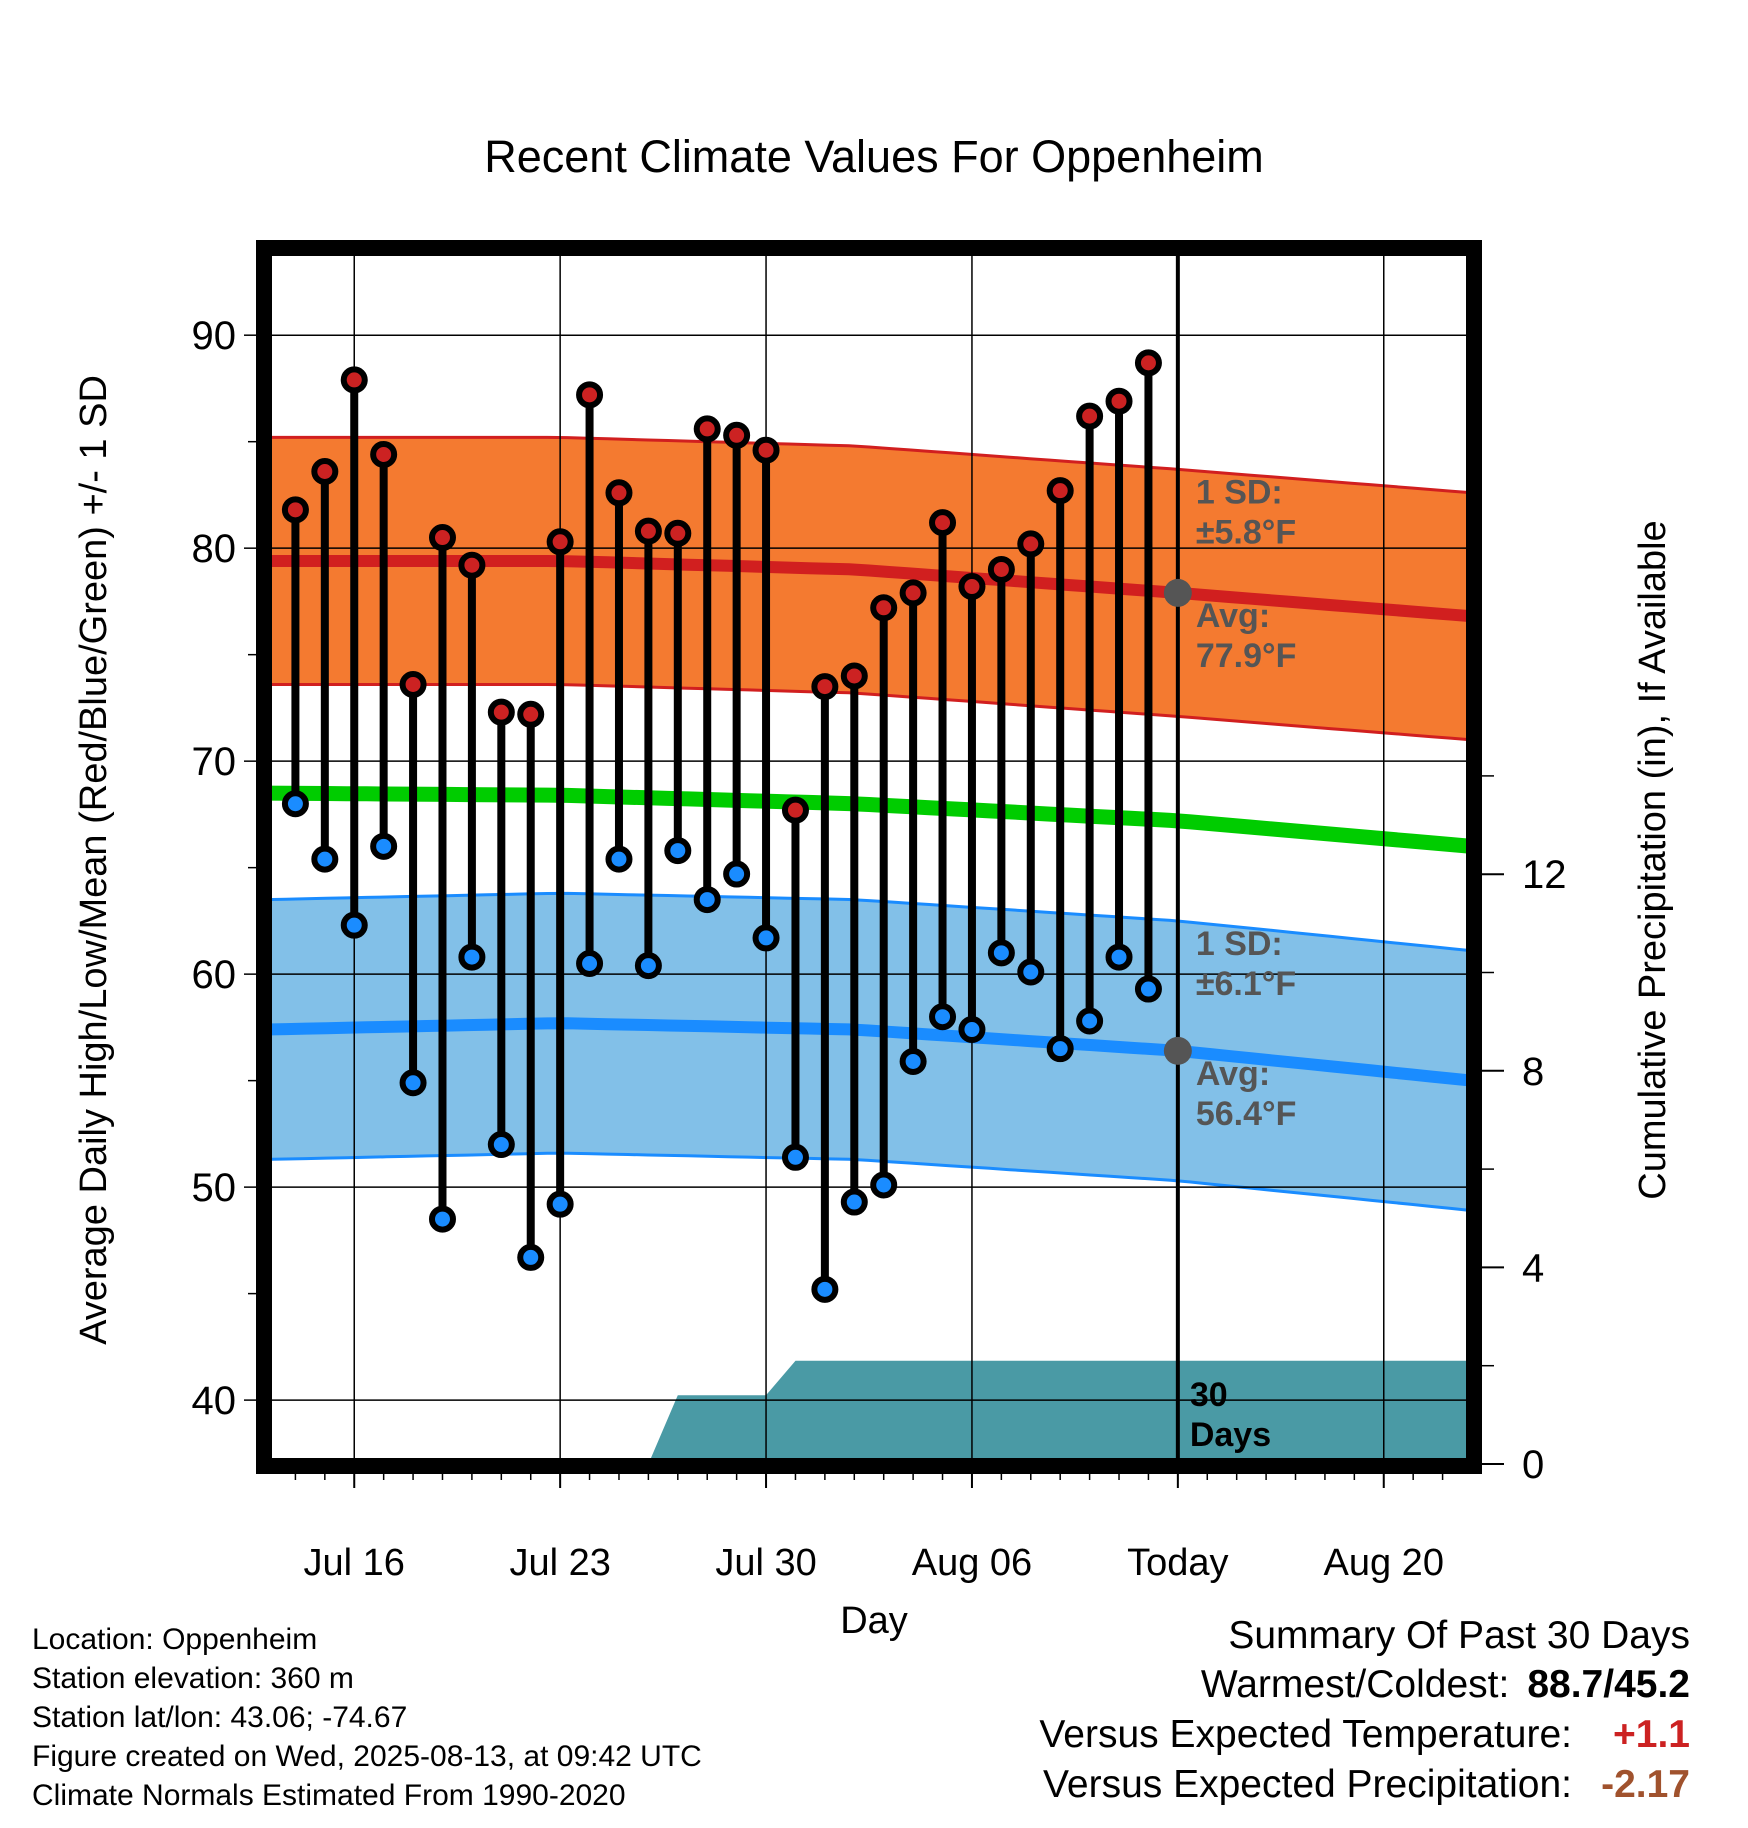 Image resolution: width=1748 pixels, height=1828 pixels. I want to click on latlon-text: Station lat/lon: 43.06; -74.67, so click(220, 1717).